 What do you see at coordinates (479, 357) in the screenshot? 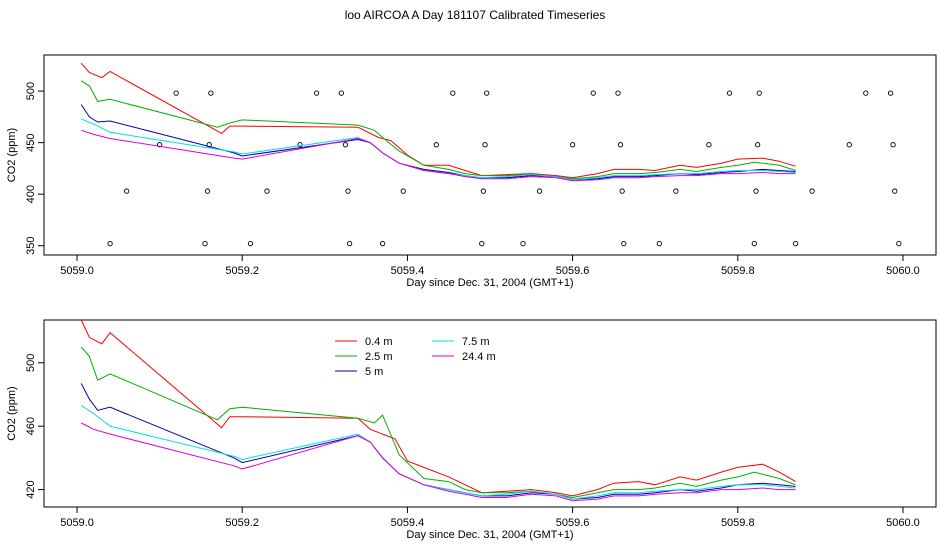
I see `legend-label: 24.4 m` at bounding box center [479, 357].